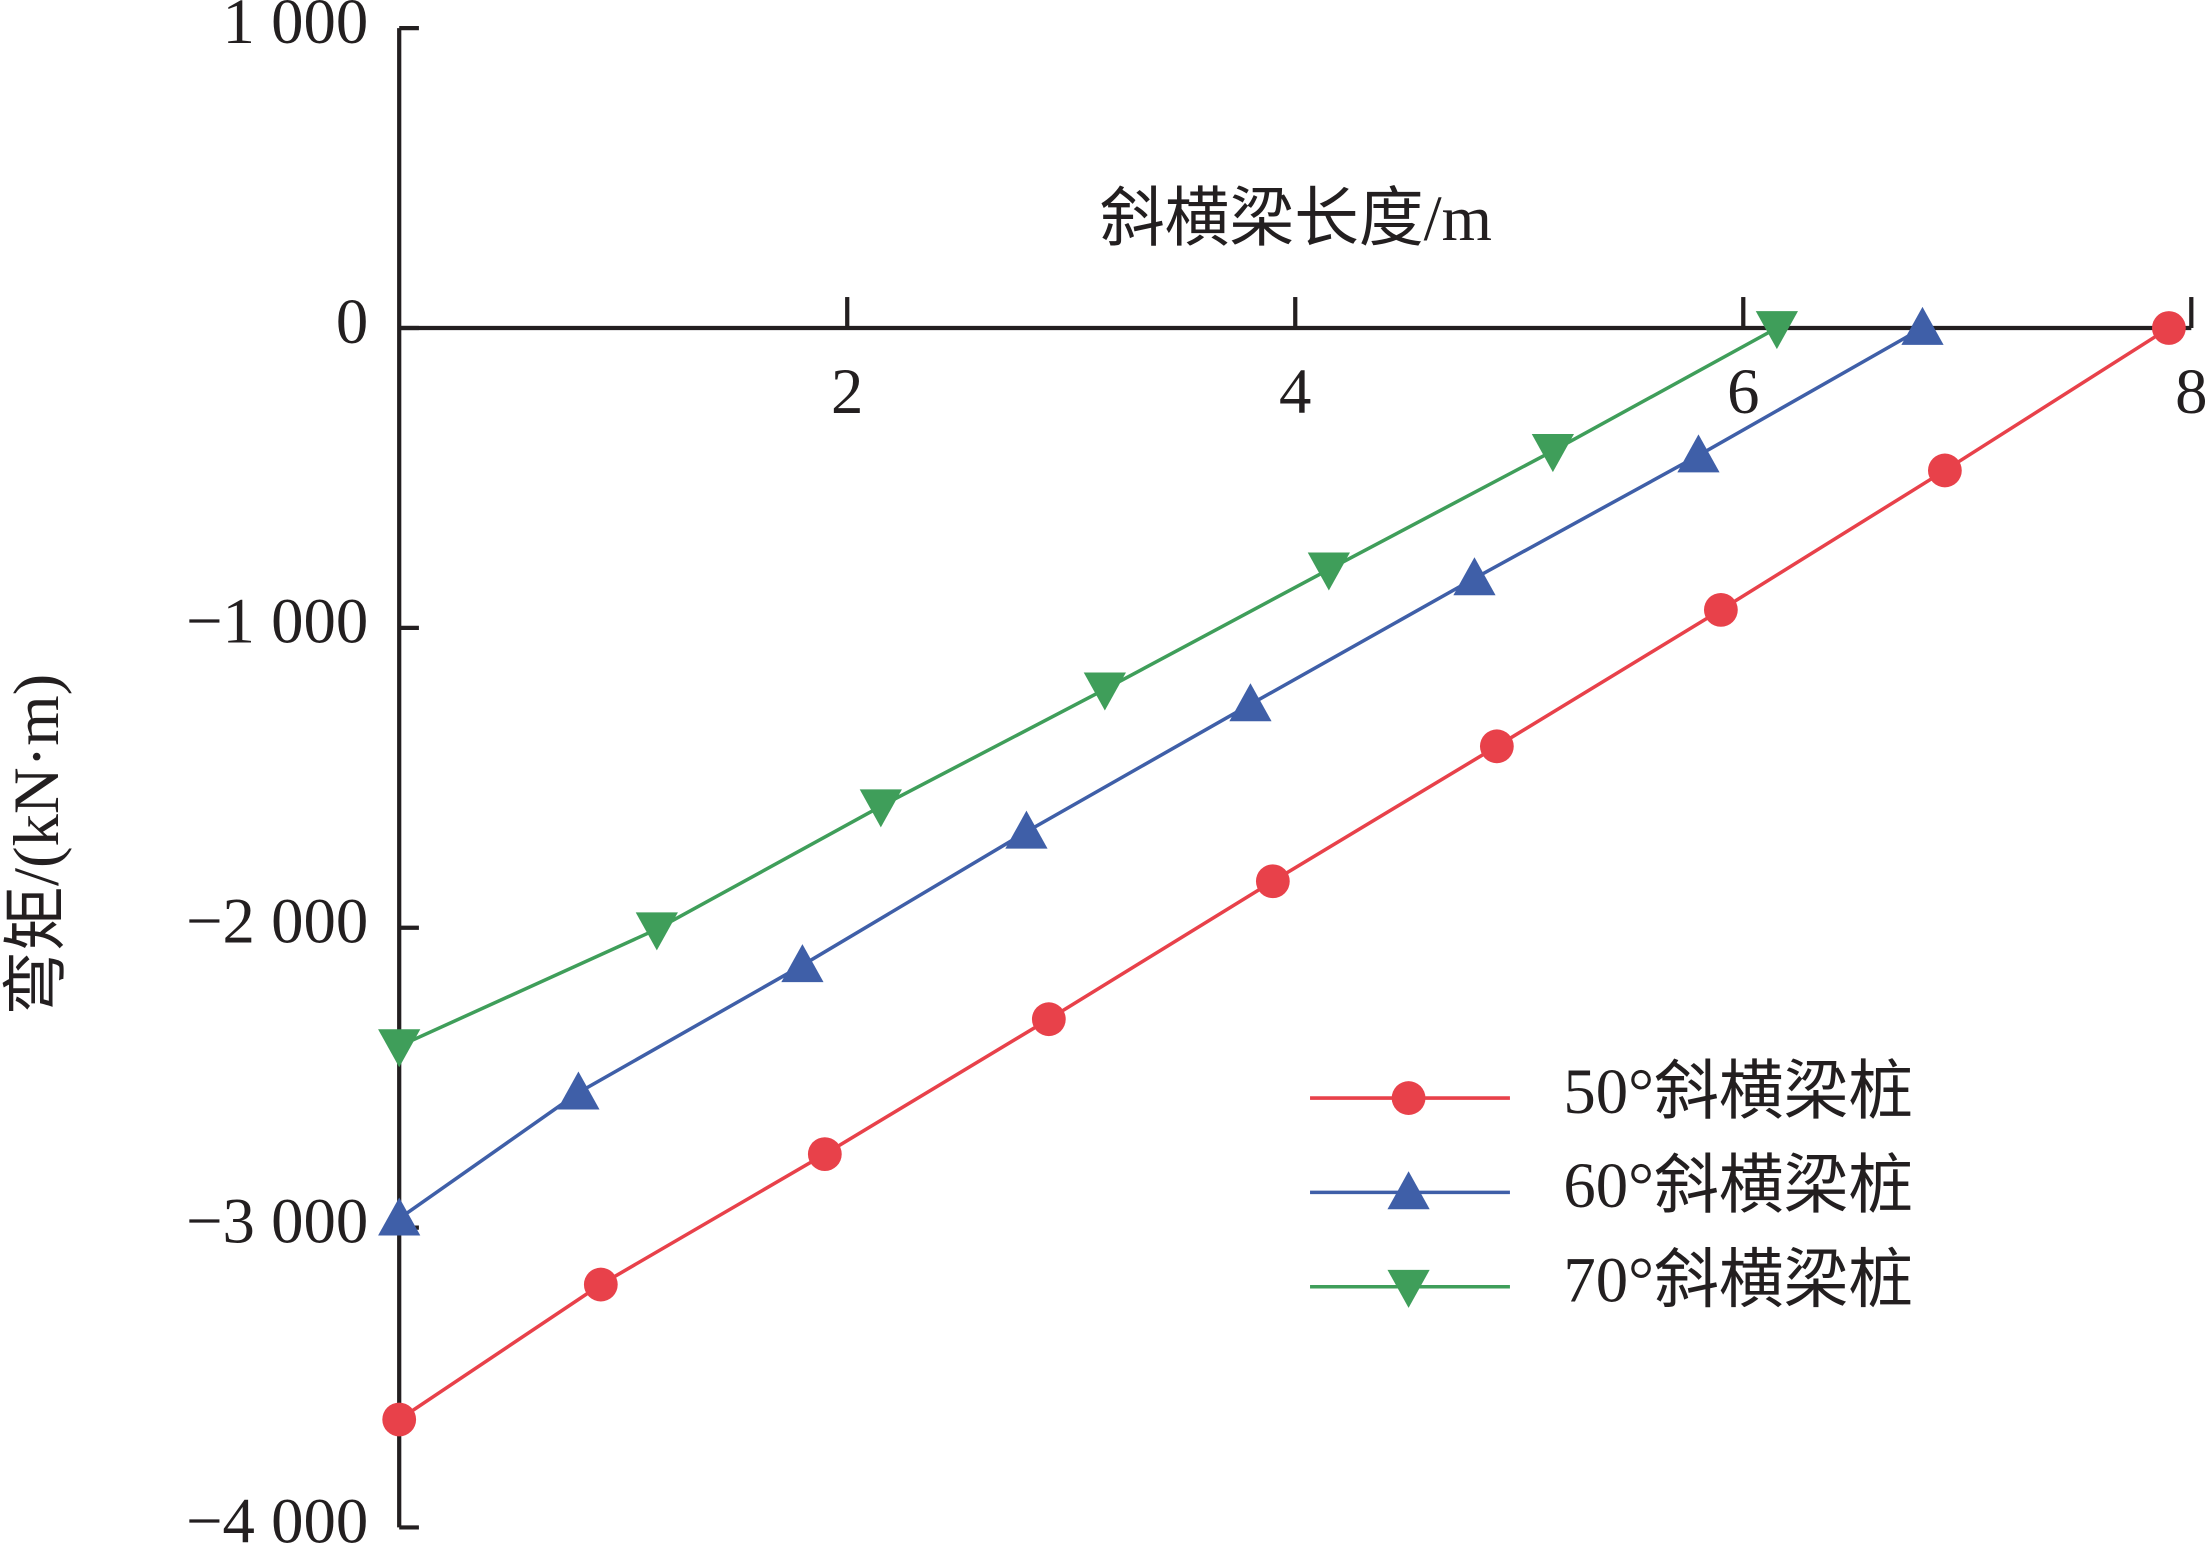  I want to click on y-axis-label: 弯矩/(kN·m), so click(37, 845).